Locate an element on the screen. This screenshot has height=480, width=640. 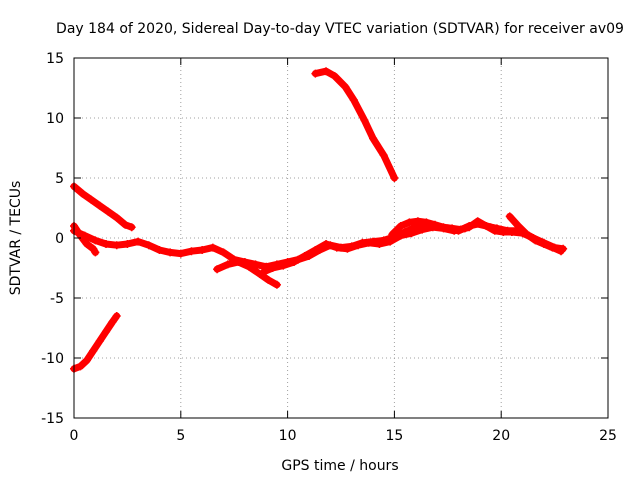
x-tick-label: 25 is located at coordinates (608, 436).